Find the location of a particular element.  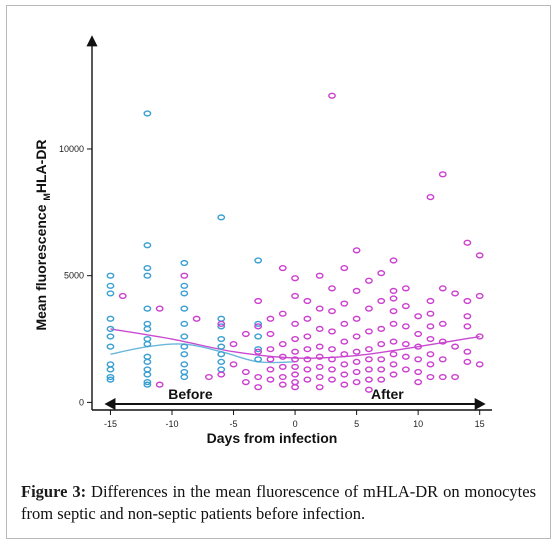

x-tick-label: 15 is located at coordinates (480, 424).